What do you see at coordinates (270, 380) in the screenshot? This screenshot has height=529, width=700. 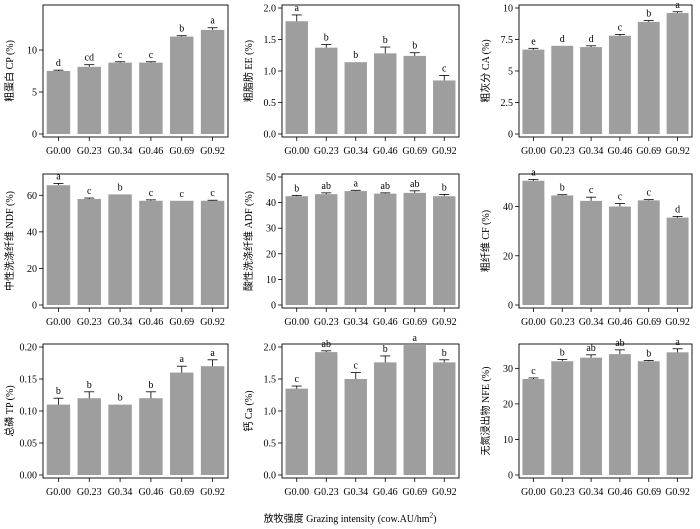 I see `y-tick-label: 1.5` at bounding box center [270, 380].